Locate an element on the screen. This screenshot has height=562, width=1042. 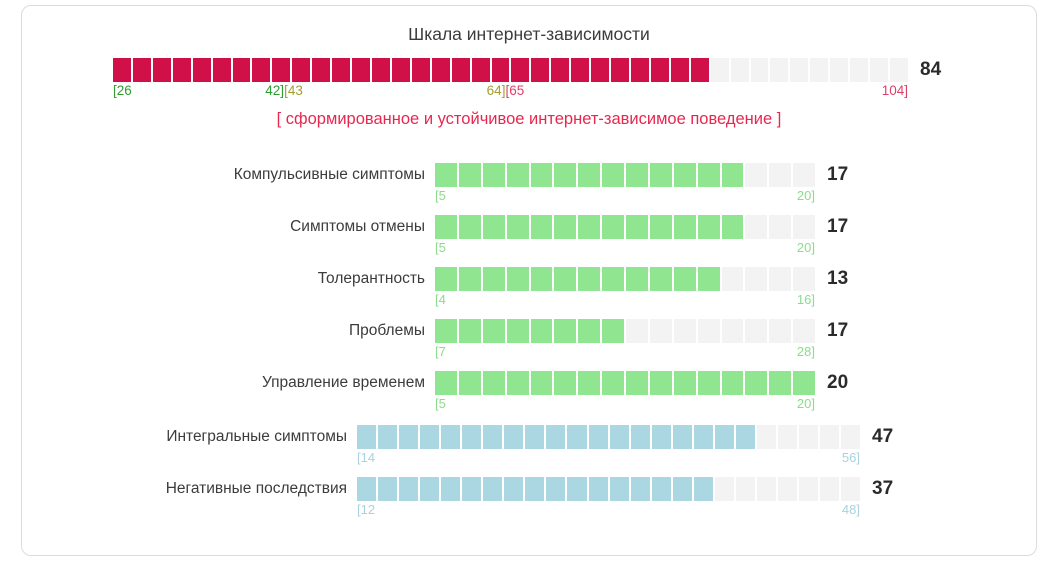
range-ticks: [12 48] is located at coordinates (608, 510).